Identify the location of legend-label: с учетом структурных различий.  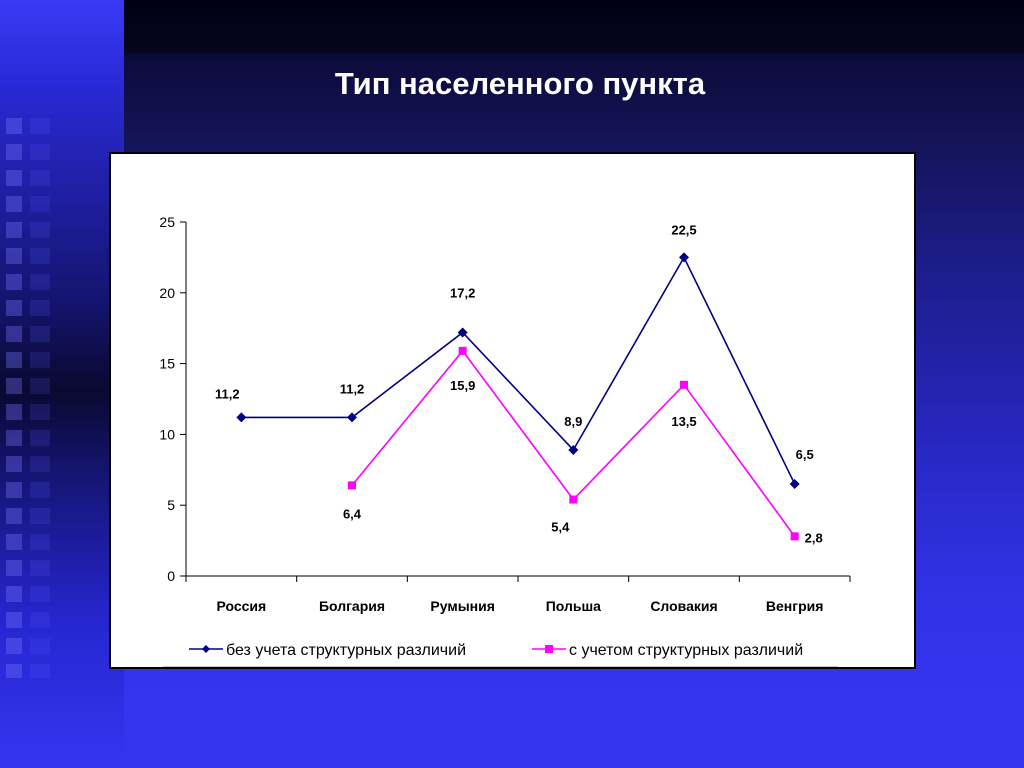
(686, 650).